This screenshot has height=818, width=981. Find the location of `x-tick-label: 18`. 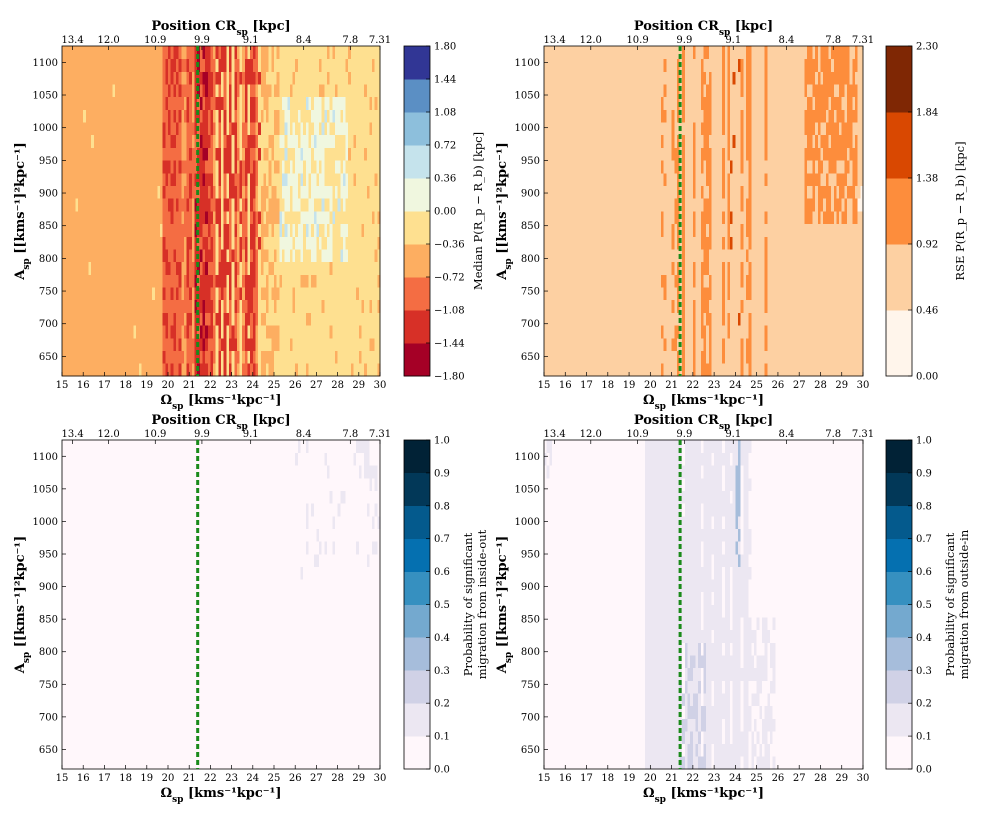

x-tick-label: 18 is located at coordinates (125, 385).